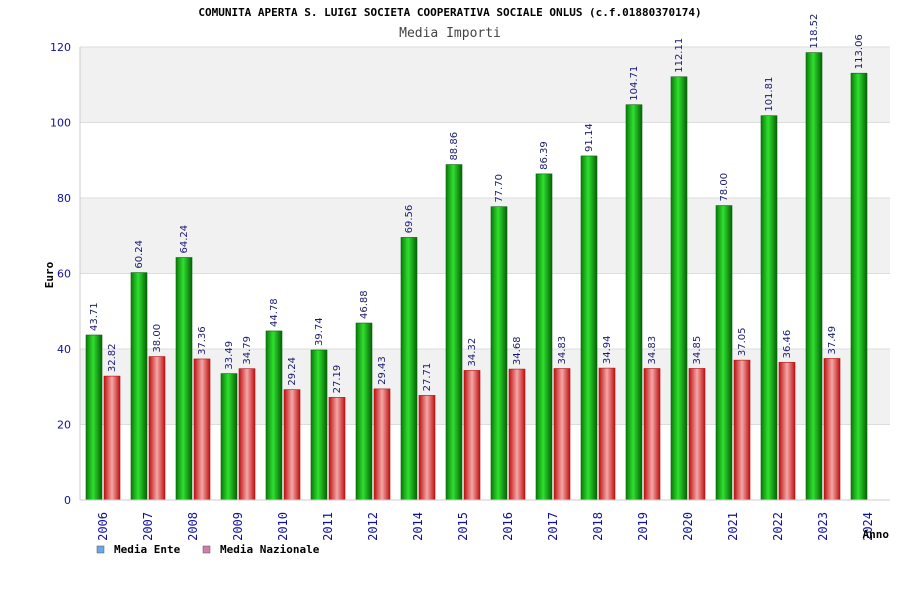  I want to click on x-tick-label: 2016, so click(508, 526).